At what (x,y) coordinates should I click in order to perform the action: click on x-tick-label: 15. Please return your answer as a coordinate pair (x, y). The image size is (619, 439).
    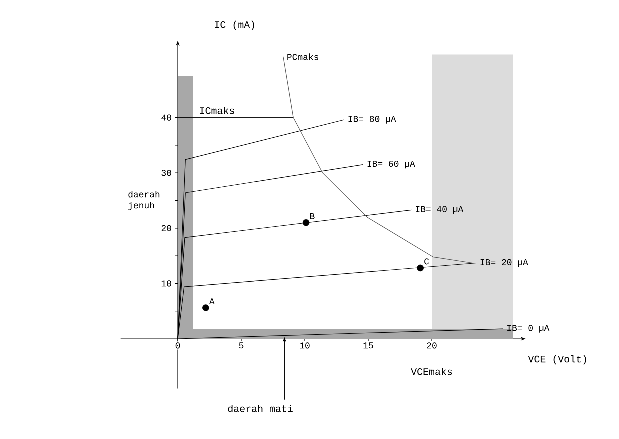
    Looking at the image, I should click on (369, 345).